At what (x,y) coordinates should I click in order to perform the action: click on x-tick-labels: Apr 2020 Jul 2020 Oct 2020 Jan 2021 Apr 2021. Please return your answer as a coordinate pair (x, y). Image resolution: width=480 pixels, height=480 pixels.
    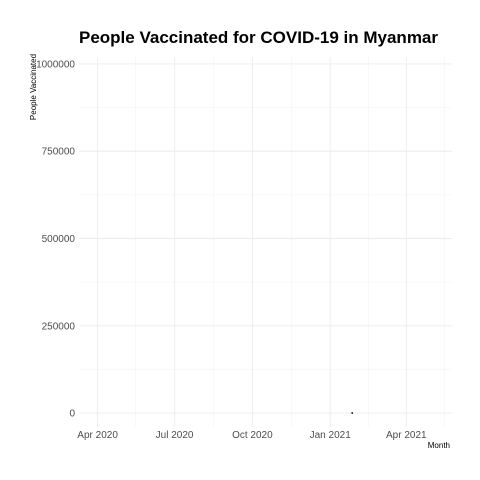
    Looking at the image, I should click on (252, 435).